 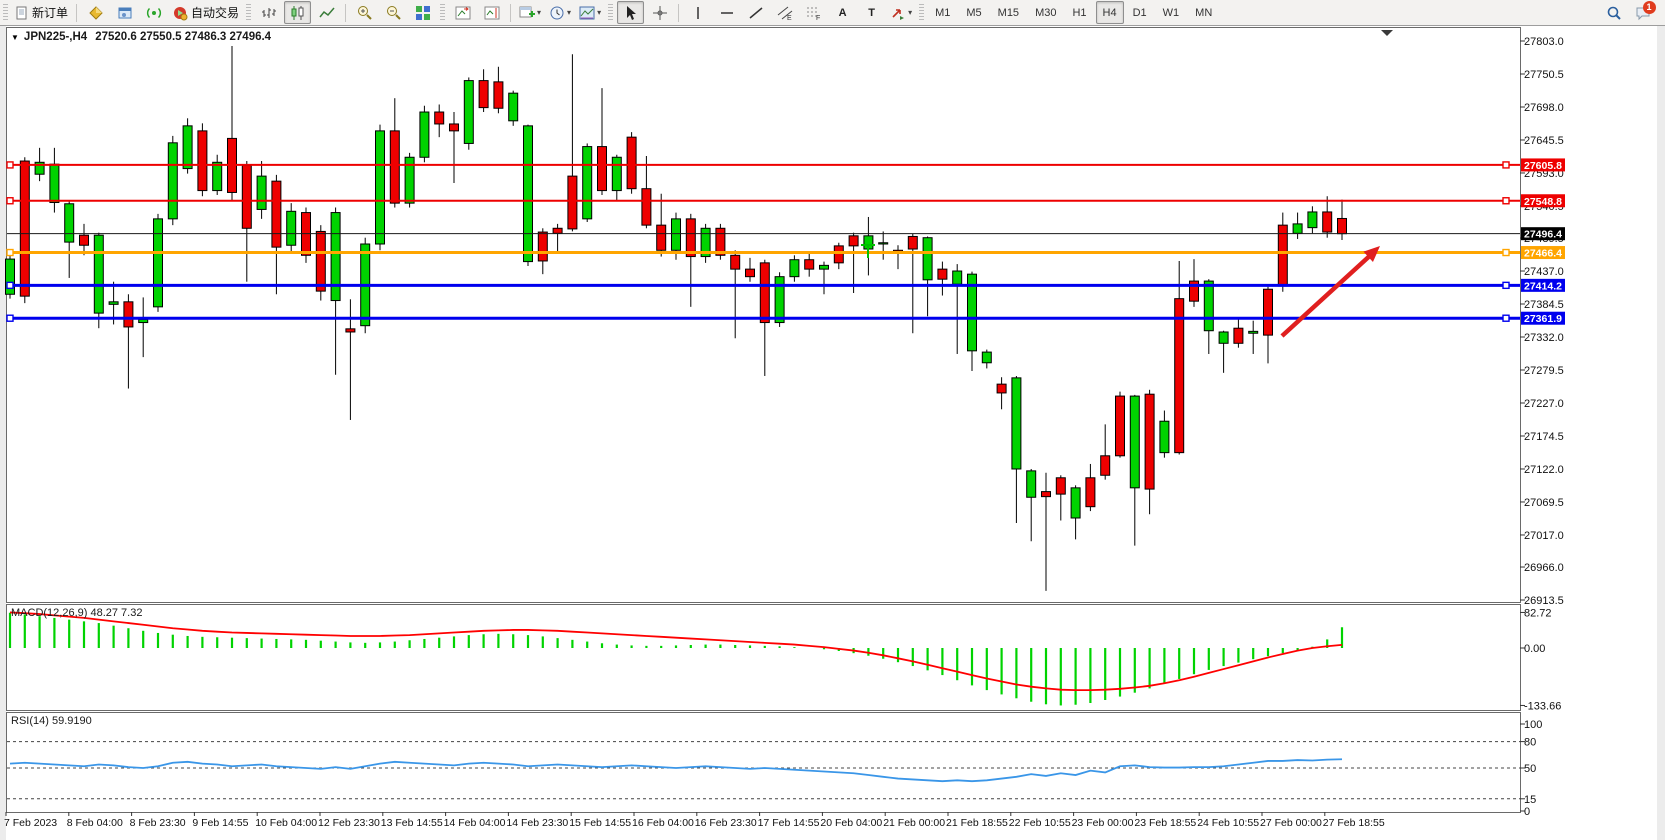 I want to click on right-gutter, so click(x=1661, y=433).